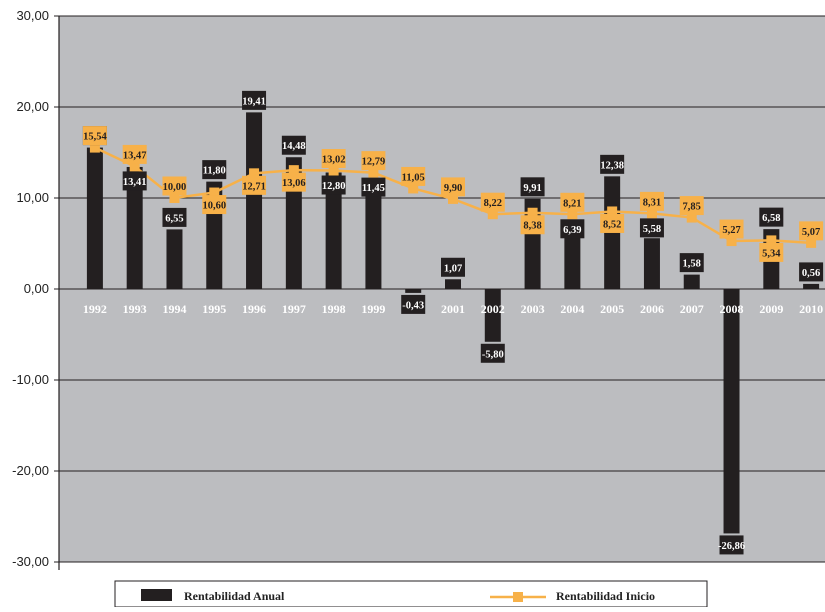 This screenshot has width=825, height=612. I want to click on bar-data-label: 6,55, so click(174, 218).